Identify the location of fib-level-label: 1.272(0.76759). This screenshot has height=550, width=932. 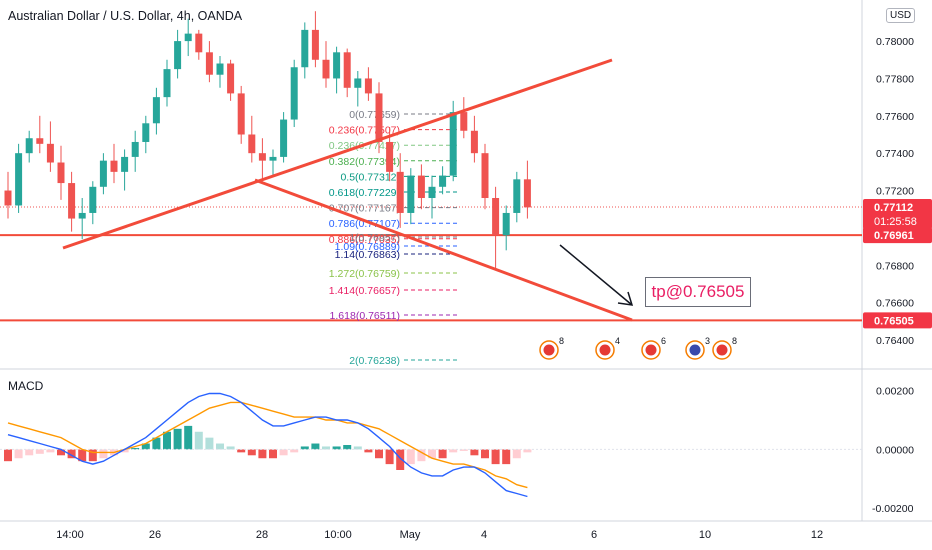
(364, 274).